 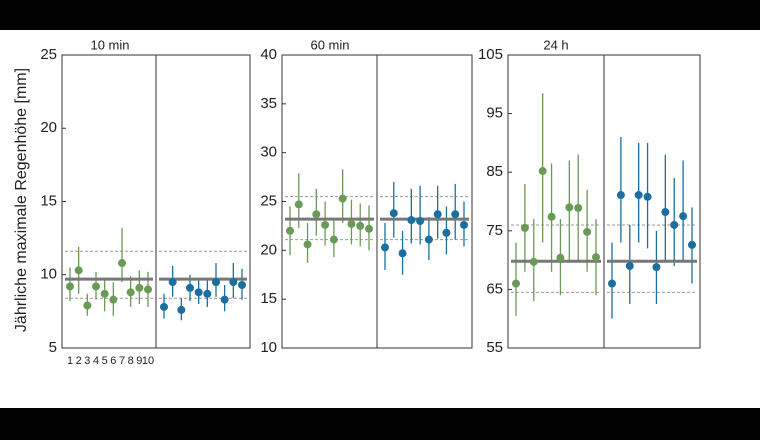 I want to click on x-tick-label: 8, so click(x=131, y=361).